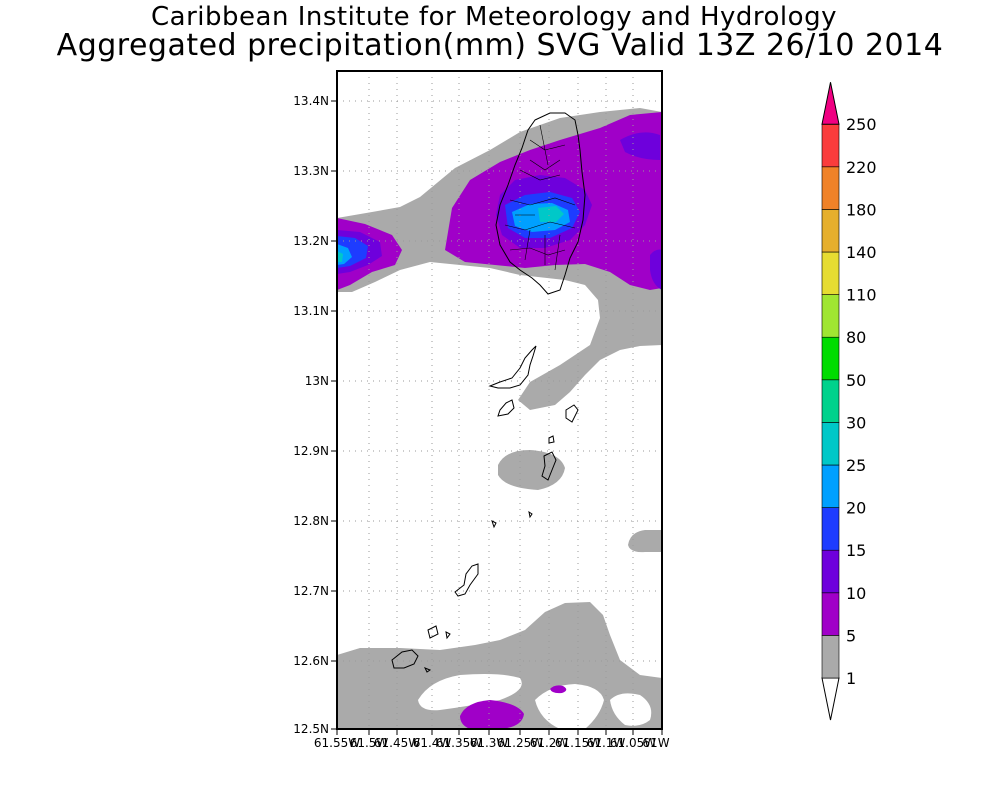  Describe the element at coordinates (311, 451) in the screenshot. I see `lat-label-12.9: 12.9N` at that location.